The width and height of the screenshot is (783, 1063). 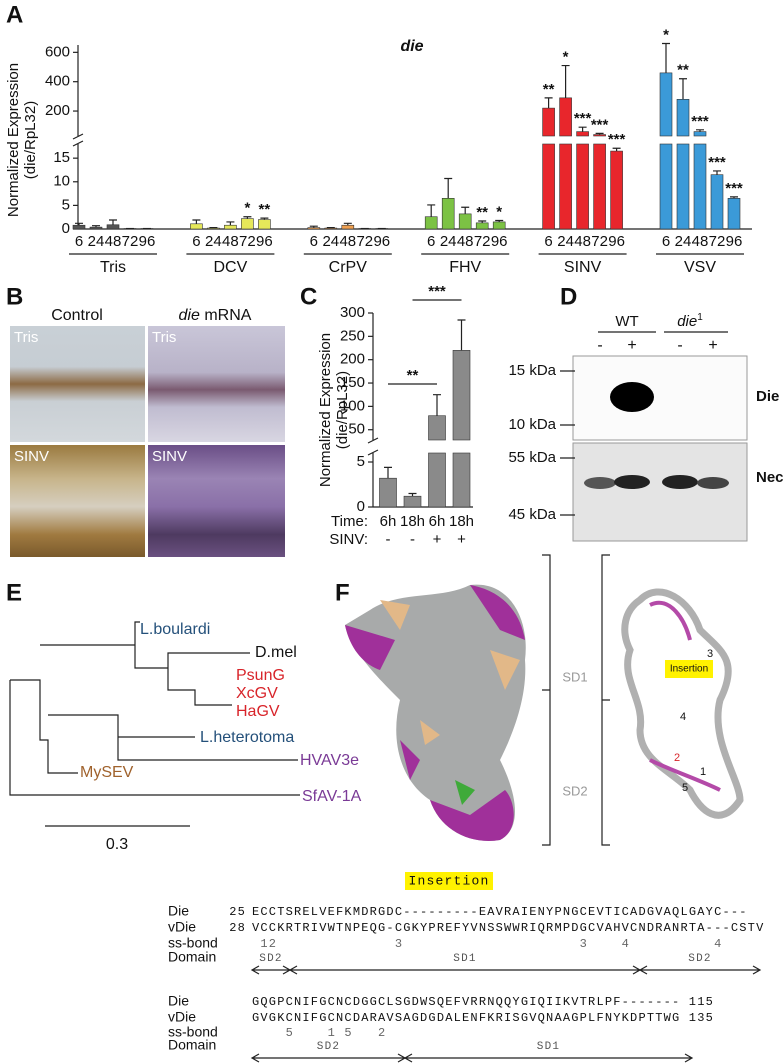 What do you see at coordinates (352, 335) in the screenshot?
I see `y-tick-label: 250` at bounding box center [352, 335].